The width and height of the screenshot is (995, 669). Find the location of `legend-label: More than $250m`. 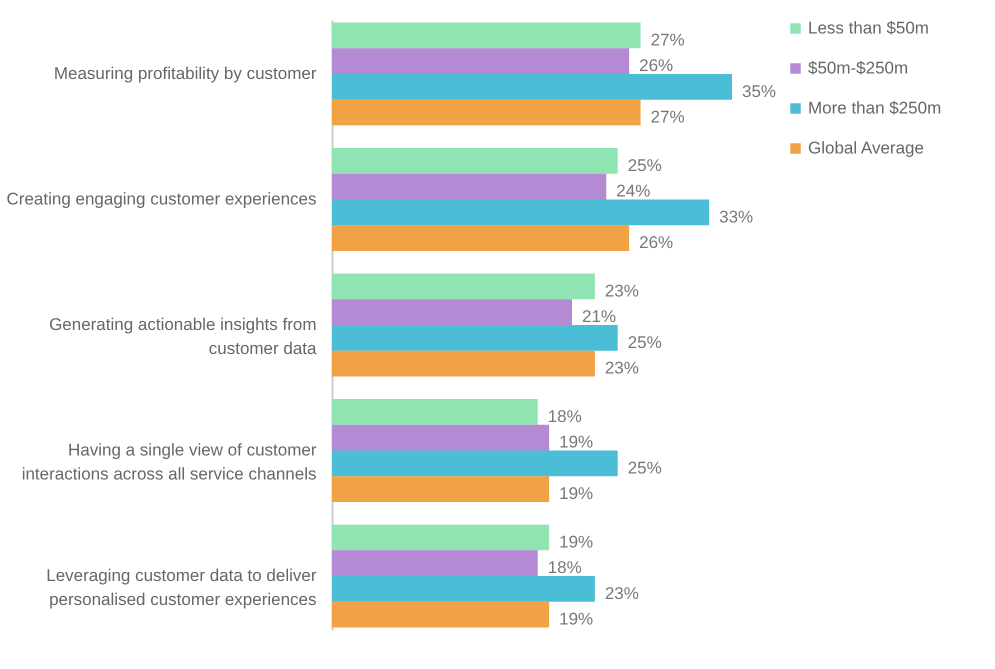

legend-label: More than $250m is located at coordinates (875, 108).